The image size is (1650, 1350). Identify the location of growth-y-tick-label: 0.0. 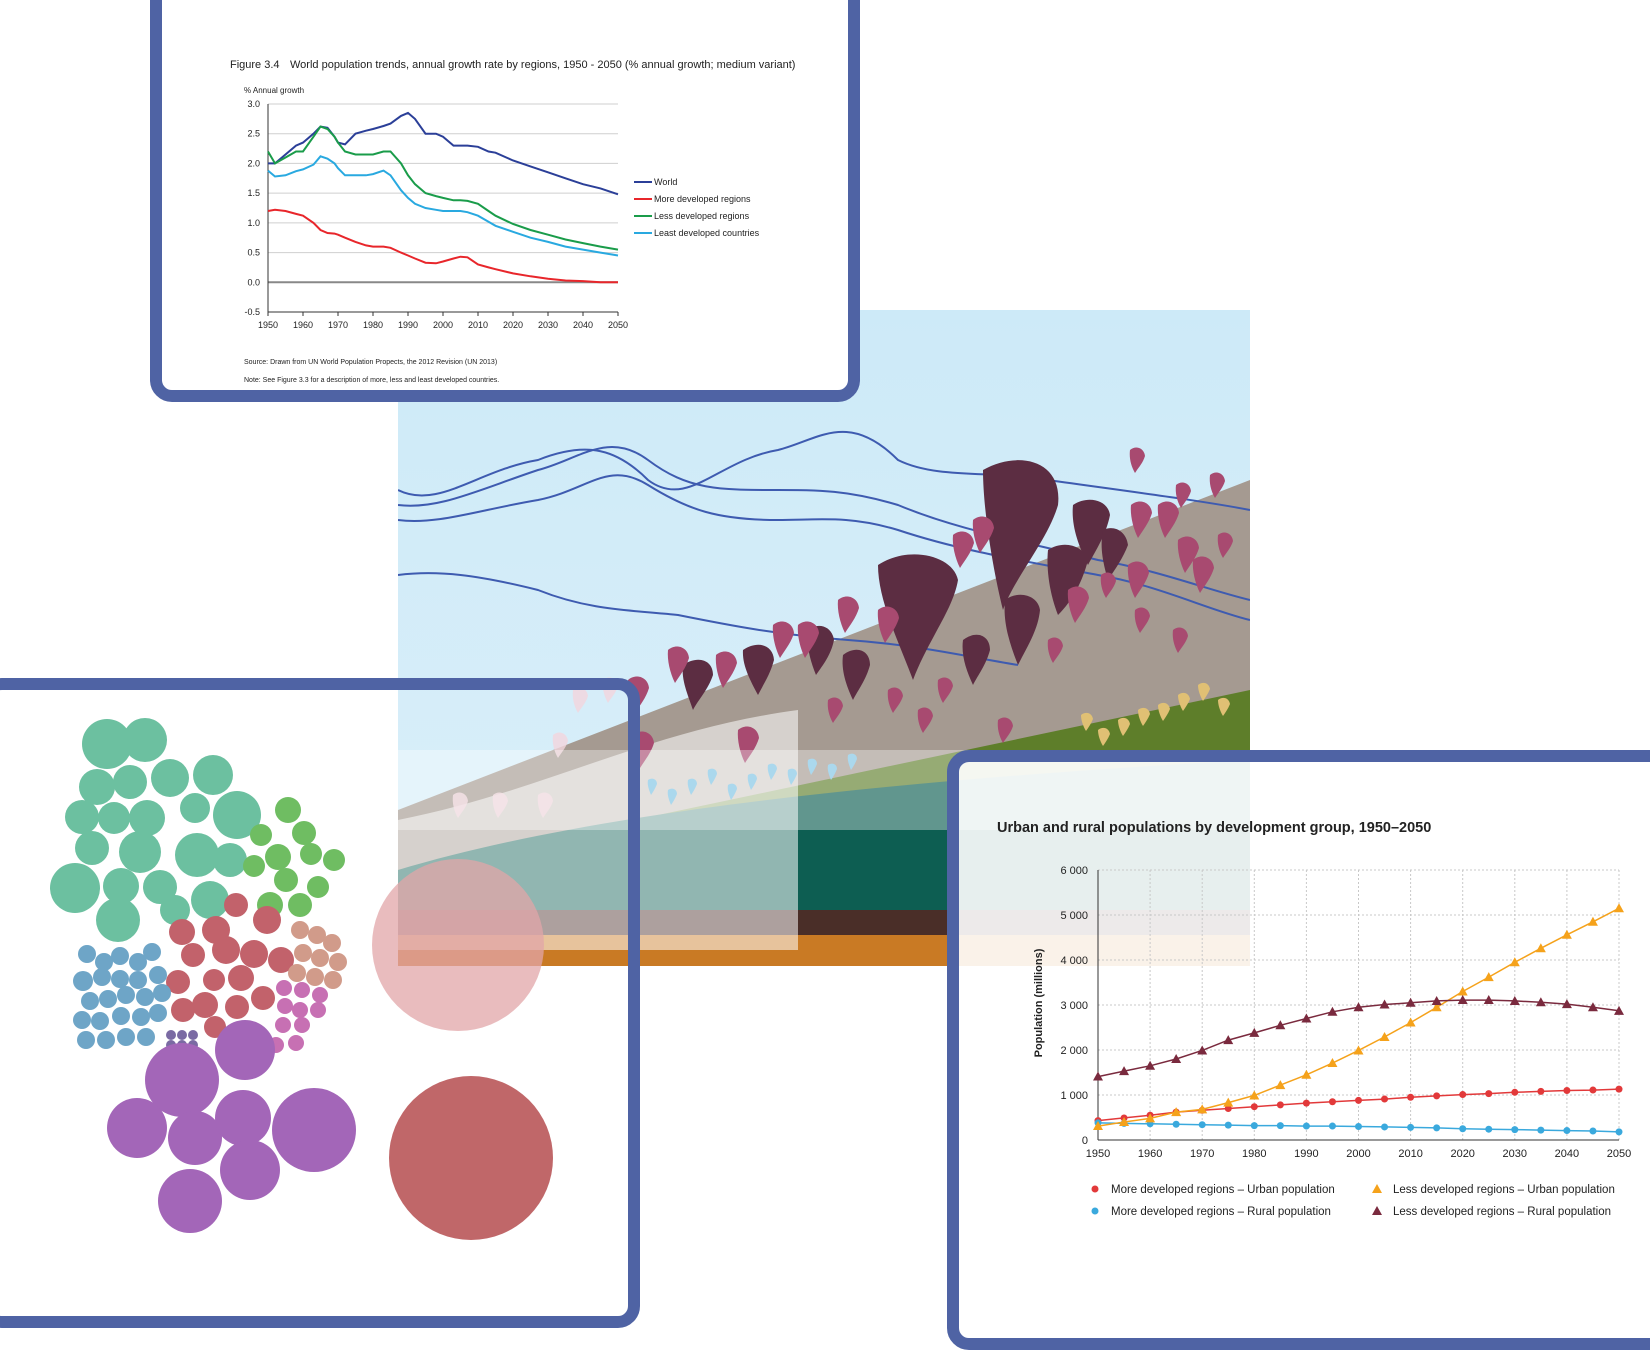
(253, 282).